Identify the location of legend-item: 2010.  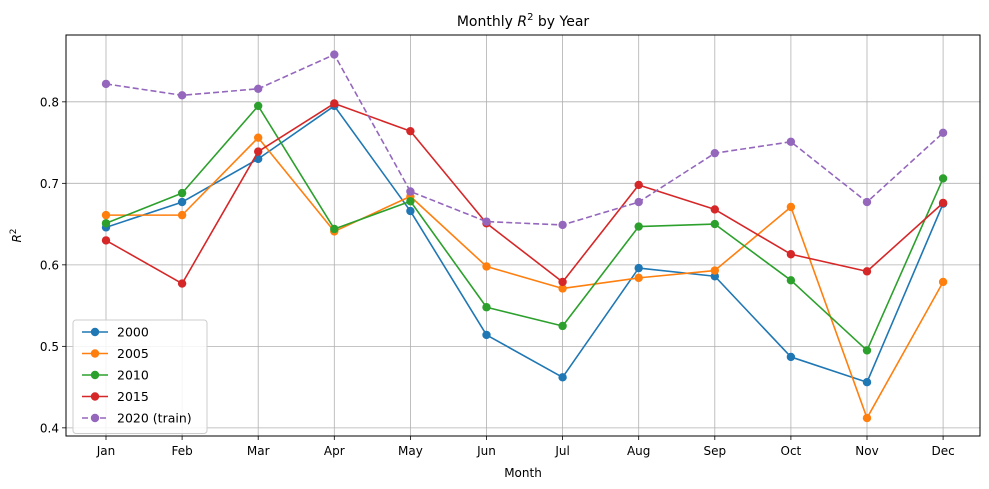
(115, 375).